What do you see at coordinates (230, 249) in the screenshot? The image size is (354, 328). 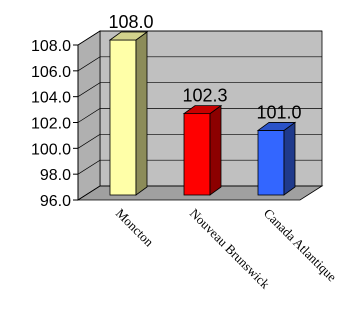 I see `category-label: Nouveau Brunswick` at bounding box center [230, 249].